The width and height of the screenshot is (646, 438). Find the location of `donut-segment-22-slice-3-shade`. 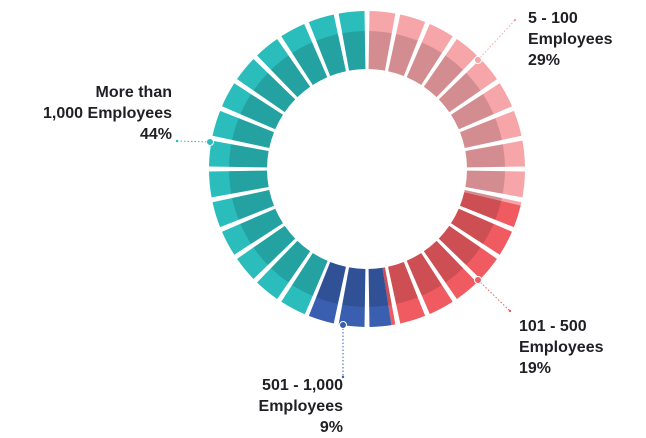

donut-segment-22-slice-3-shade is located at coordinates (253, 205).